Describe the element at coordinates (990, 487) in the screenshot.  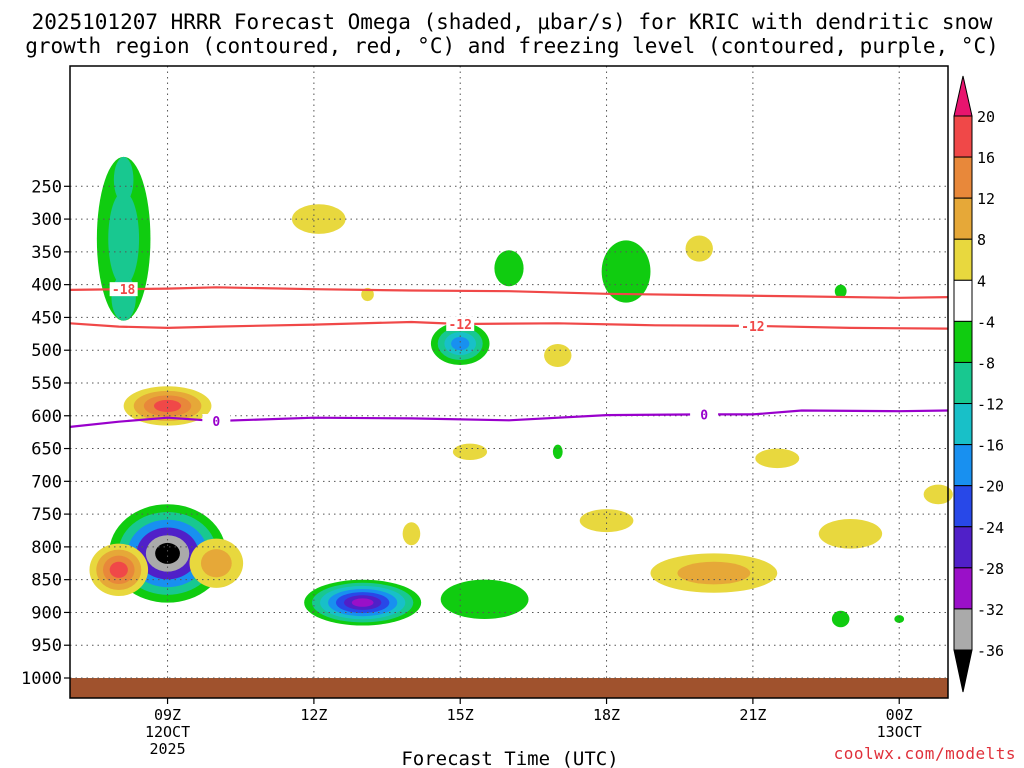
I see `colorbar-label--20: -20` at that location.